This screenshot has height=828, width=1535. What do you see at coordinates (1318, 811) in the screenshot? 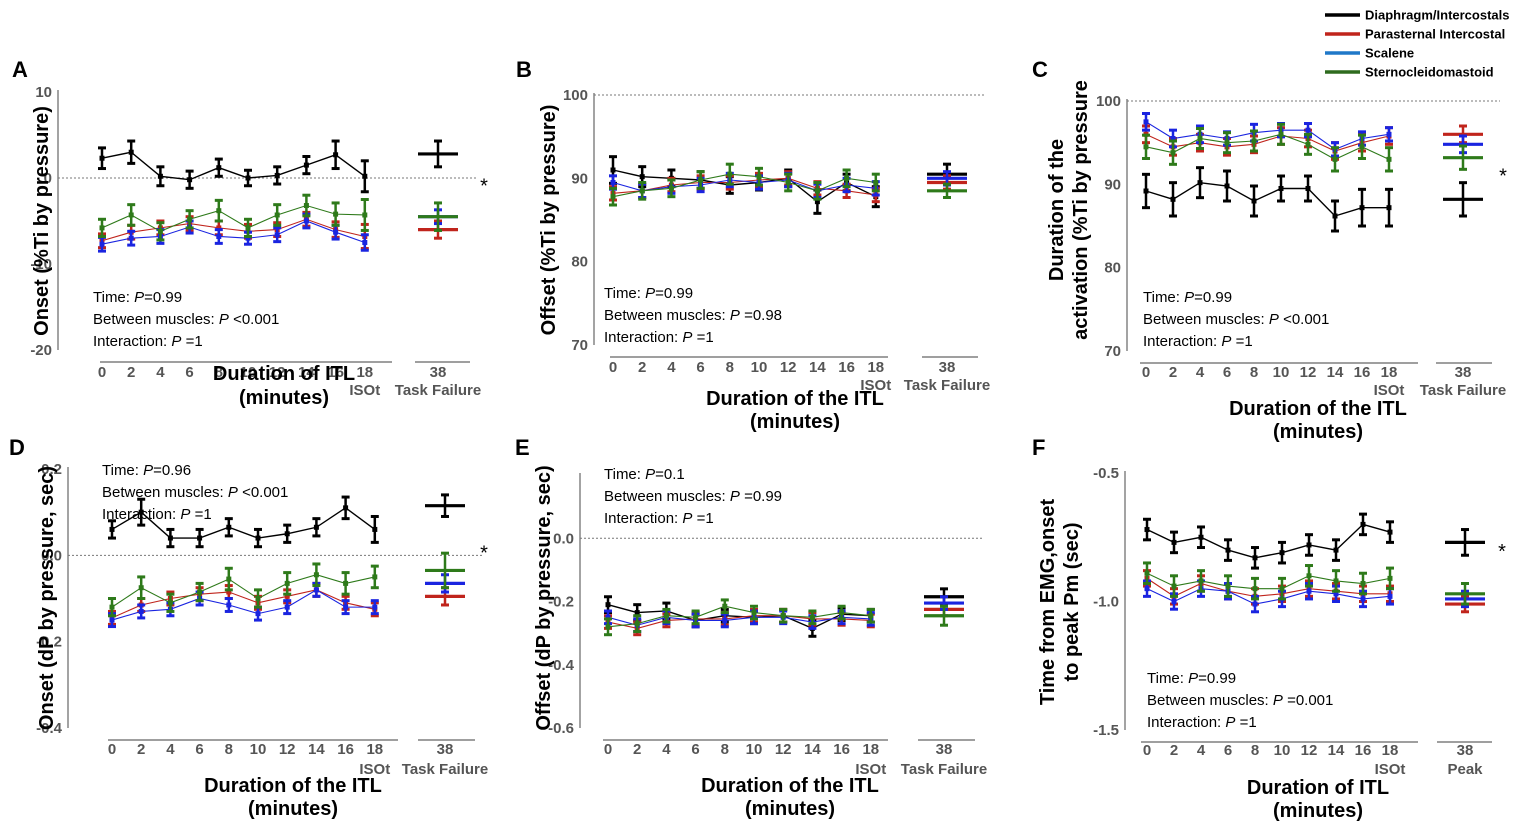
I see `x-axis-subtitle: (minutes)` at bounding box center [1318, 811].